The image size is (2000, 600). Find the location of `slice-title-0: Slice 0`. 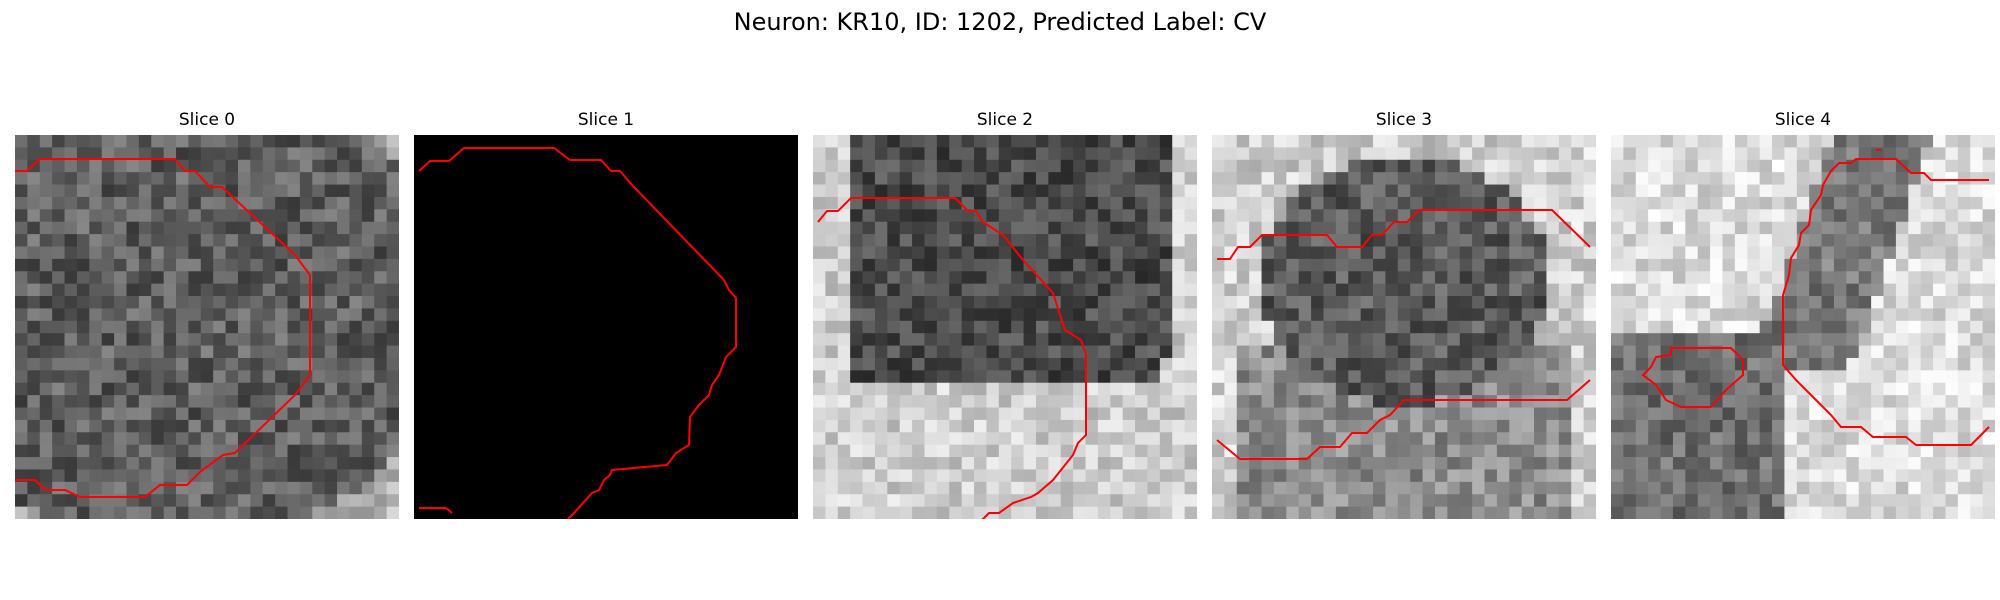

slice-title-0: Slice 0 is located at coordinates (207, 120).